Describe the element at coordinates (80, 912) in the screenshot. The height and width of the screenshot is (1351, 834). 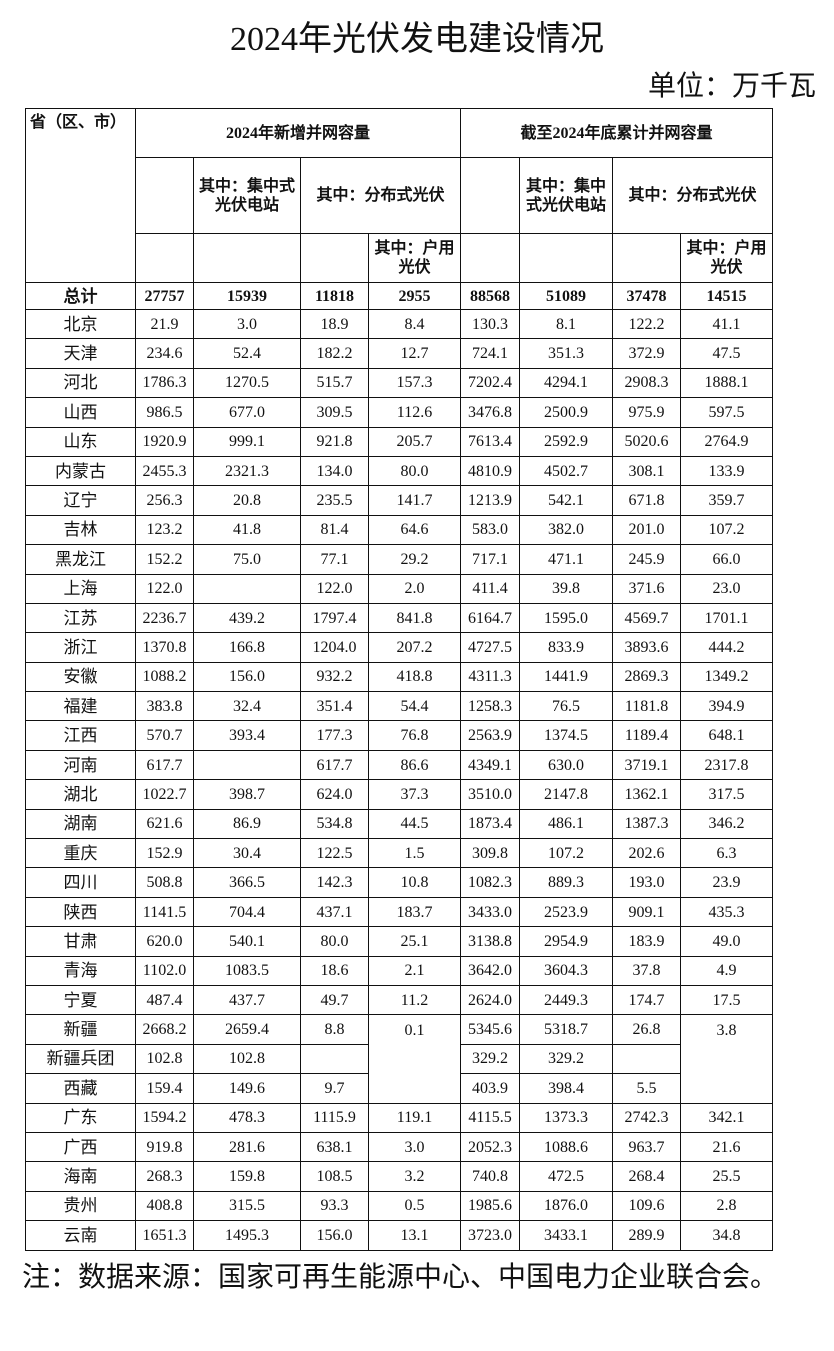
I see `region-cell: 陕西` at that location.